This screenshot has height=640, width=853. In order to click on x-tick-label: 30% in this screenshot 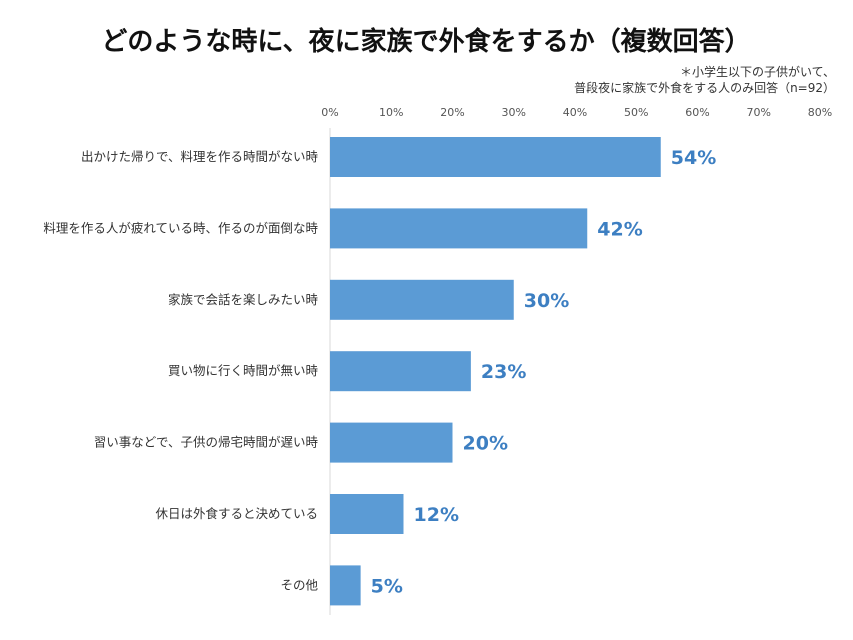, I will do `click(514, 112)`.